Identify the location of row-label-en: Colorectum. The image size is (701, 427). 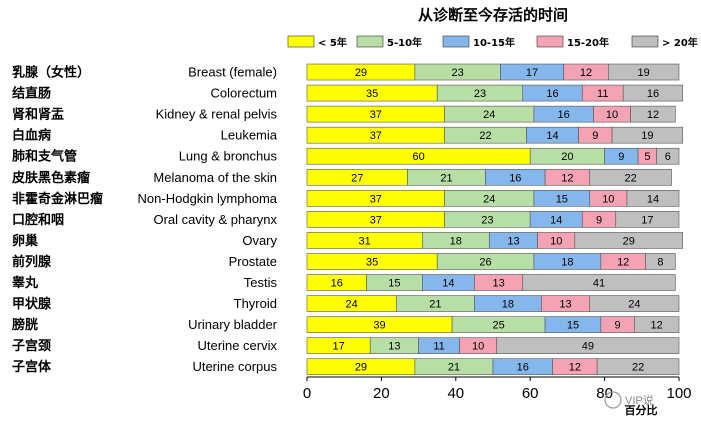
(244, 93).